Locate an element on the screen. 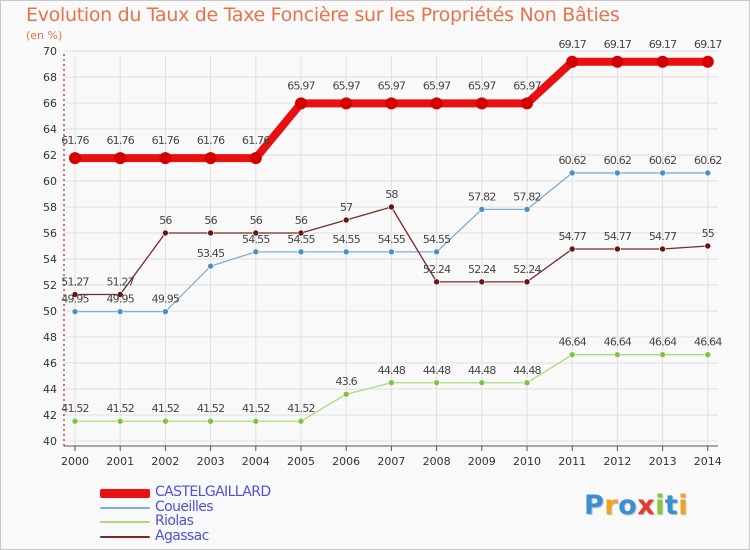  x-tick-label: 2001 is located at coordinates (120, 461).